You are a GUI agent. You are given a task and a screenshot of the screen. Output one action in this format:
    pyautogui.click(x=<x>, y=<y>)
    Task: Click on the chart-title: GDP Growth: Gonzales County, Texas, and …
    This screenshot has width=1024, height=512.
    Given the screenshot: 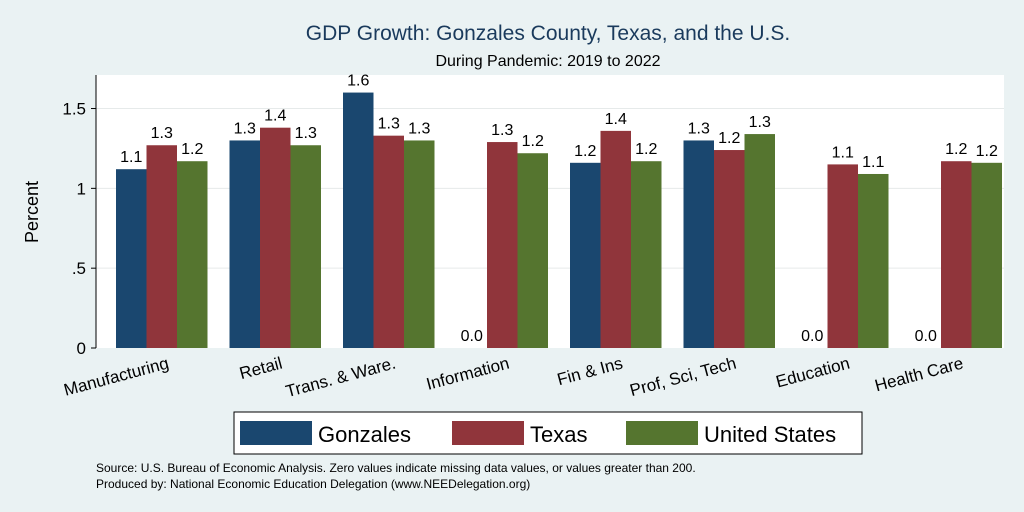 What is the action you would take?
    pyautogui.click(x=548, y=33)
    